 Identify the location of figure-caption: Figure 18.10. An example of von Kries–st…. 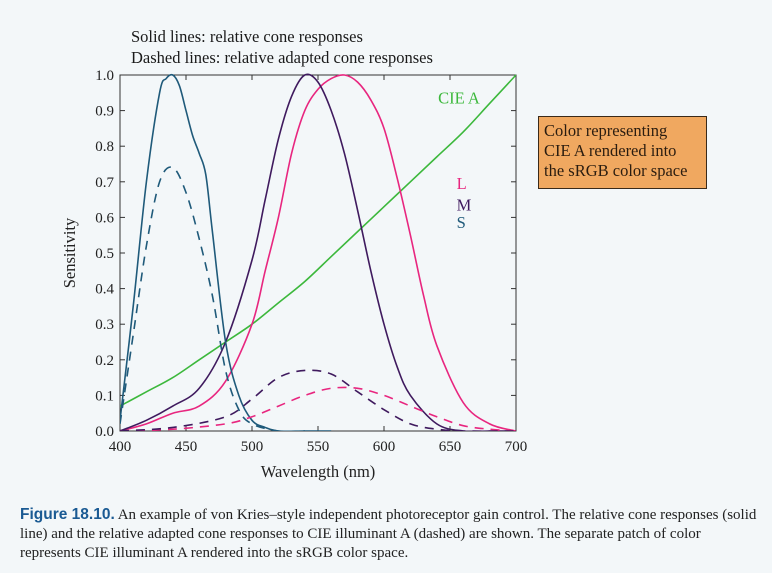
(390, 534).